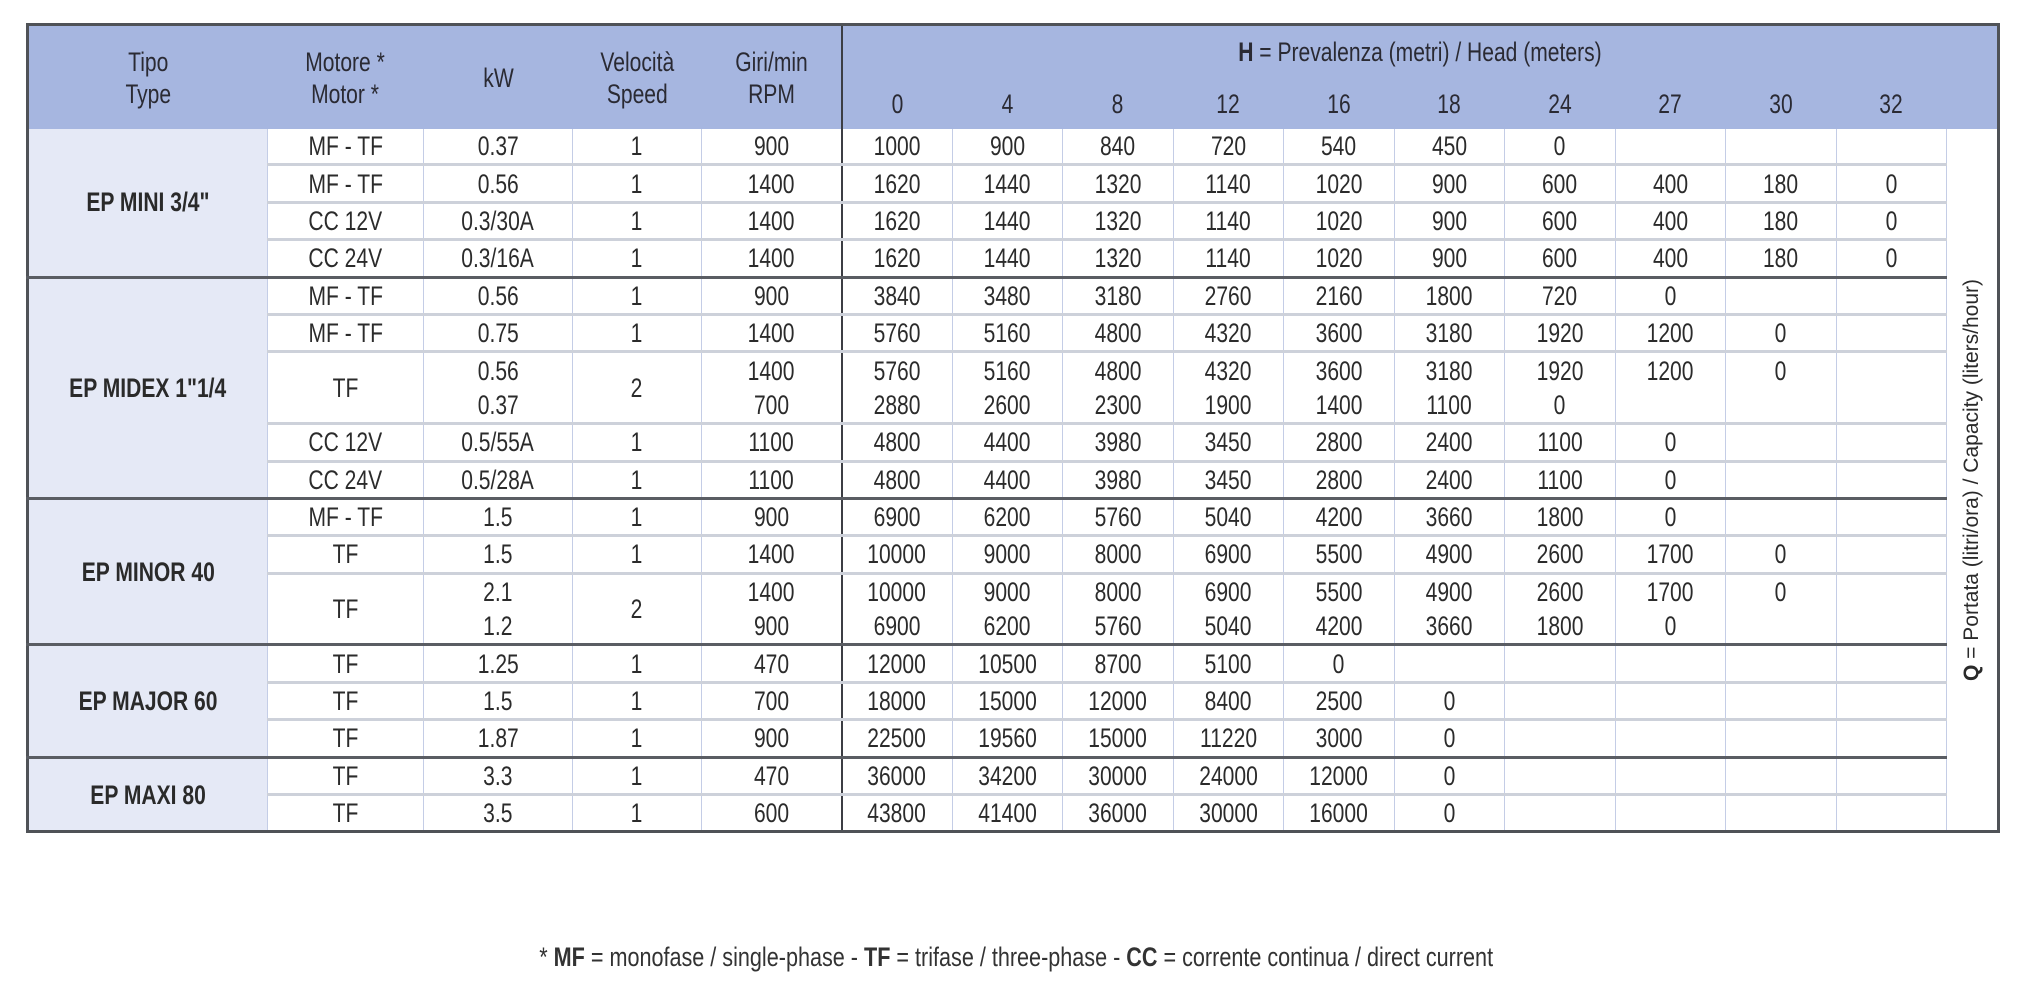 This screenshot has width=2033, height=1000. What do you see at coordinates (1117, 103) in the screenshot?
I see `header-head-value: 8` at bounding box center [1117, 103].